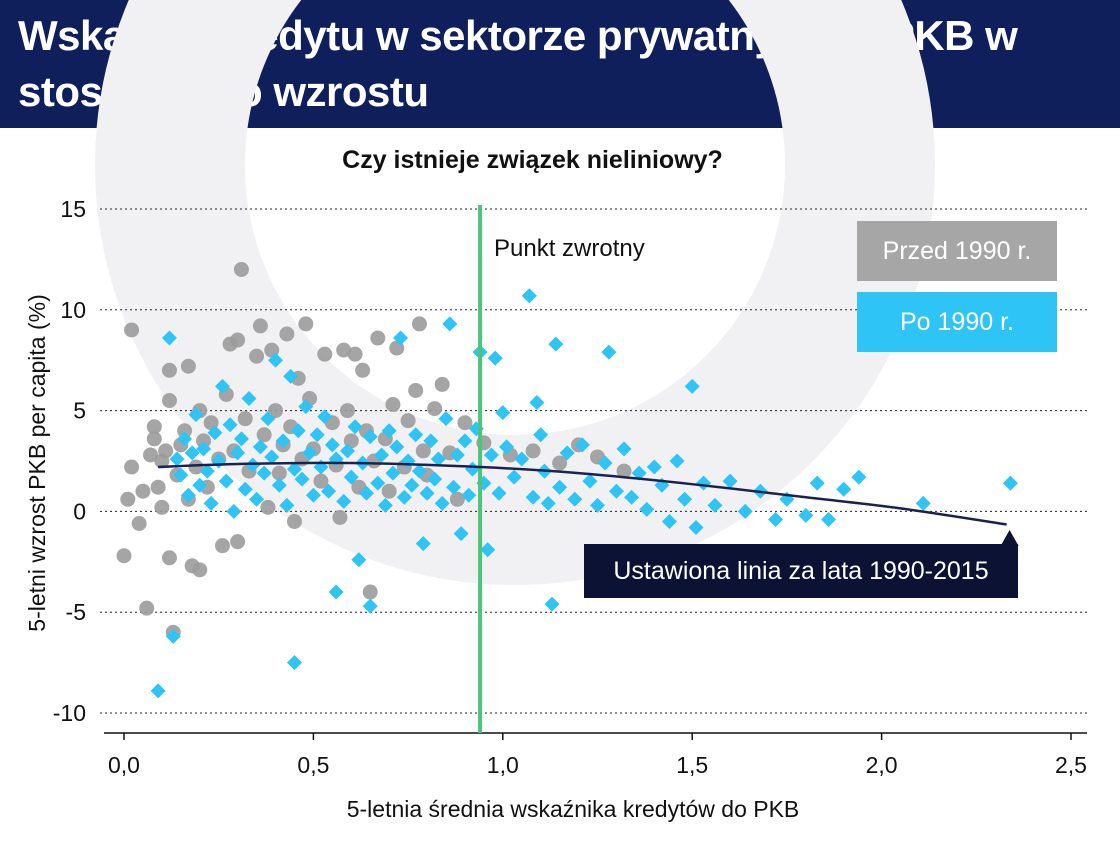 Image resolution: width=1120 pixels, height=846 pixels. Describe the element at coordinates (69, 713) in the screenshot. I see `y-tick-label: -10` at that location.